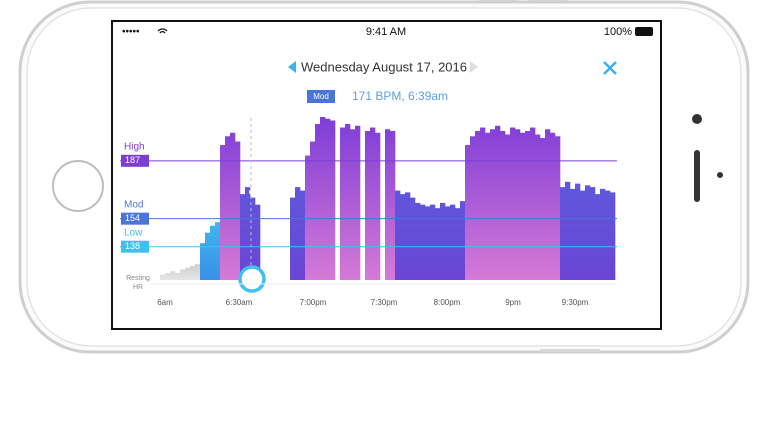 The height and width of the screenshot is (424, 768). Describe the element at coordinates (132, 160) in the screenshot. I see `level-value: 187` at that location.